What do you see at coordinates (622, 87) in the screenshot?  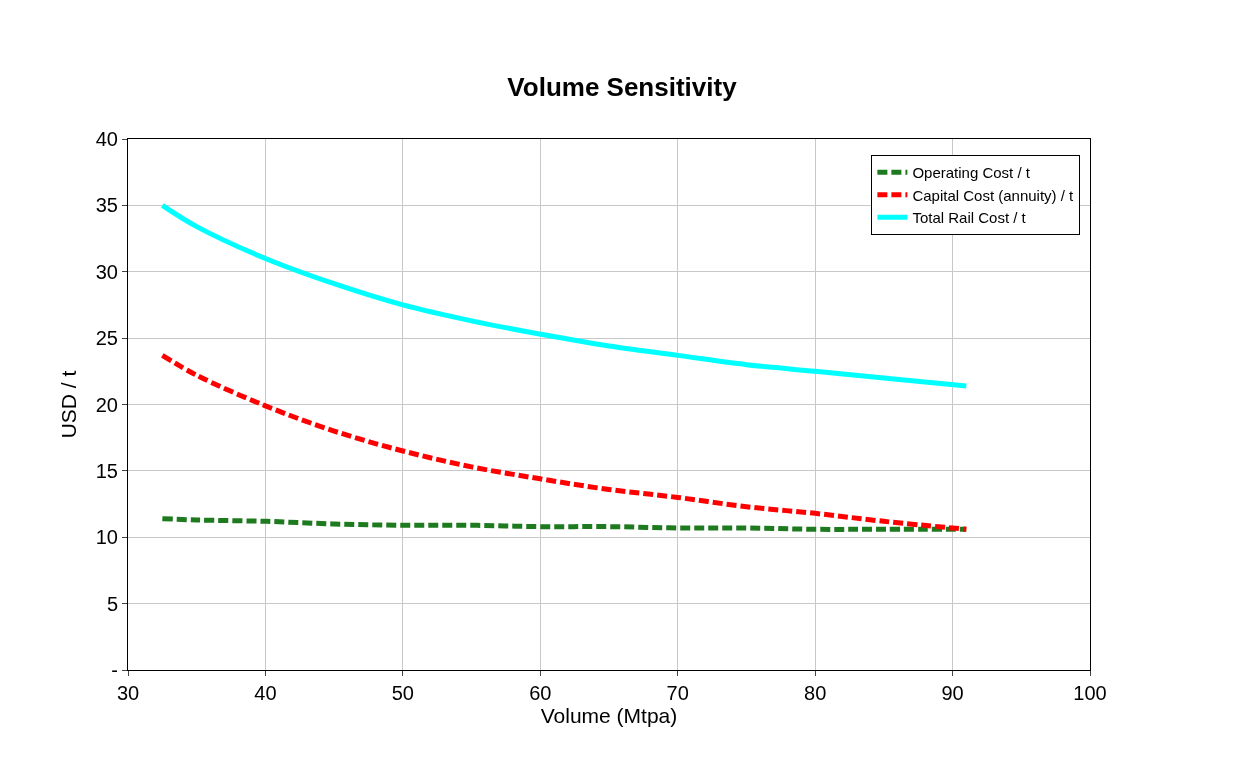 I see `chart-title: Volume Sensitivity` at bounding box center [622, 87].